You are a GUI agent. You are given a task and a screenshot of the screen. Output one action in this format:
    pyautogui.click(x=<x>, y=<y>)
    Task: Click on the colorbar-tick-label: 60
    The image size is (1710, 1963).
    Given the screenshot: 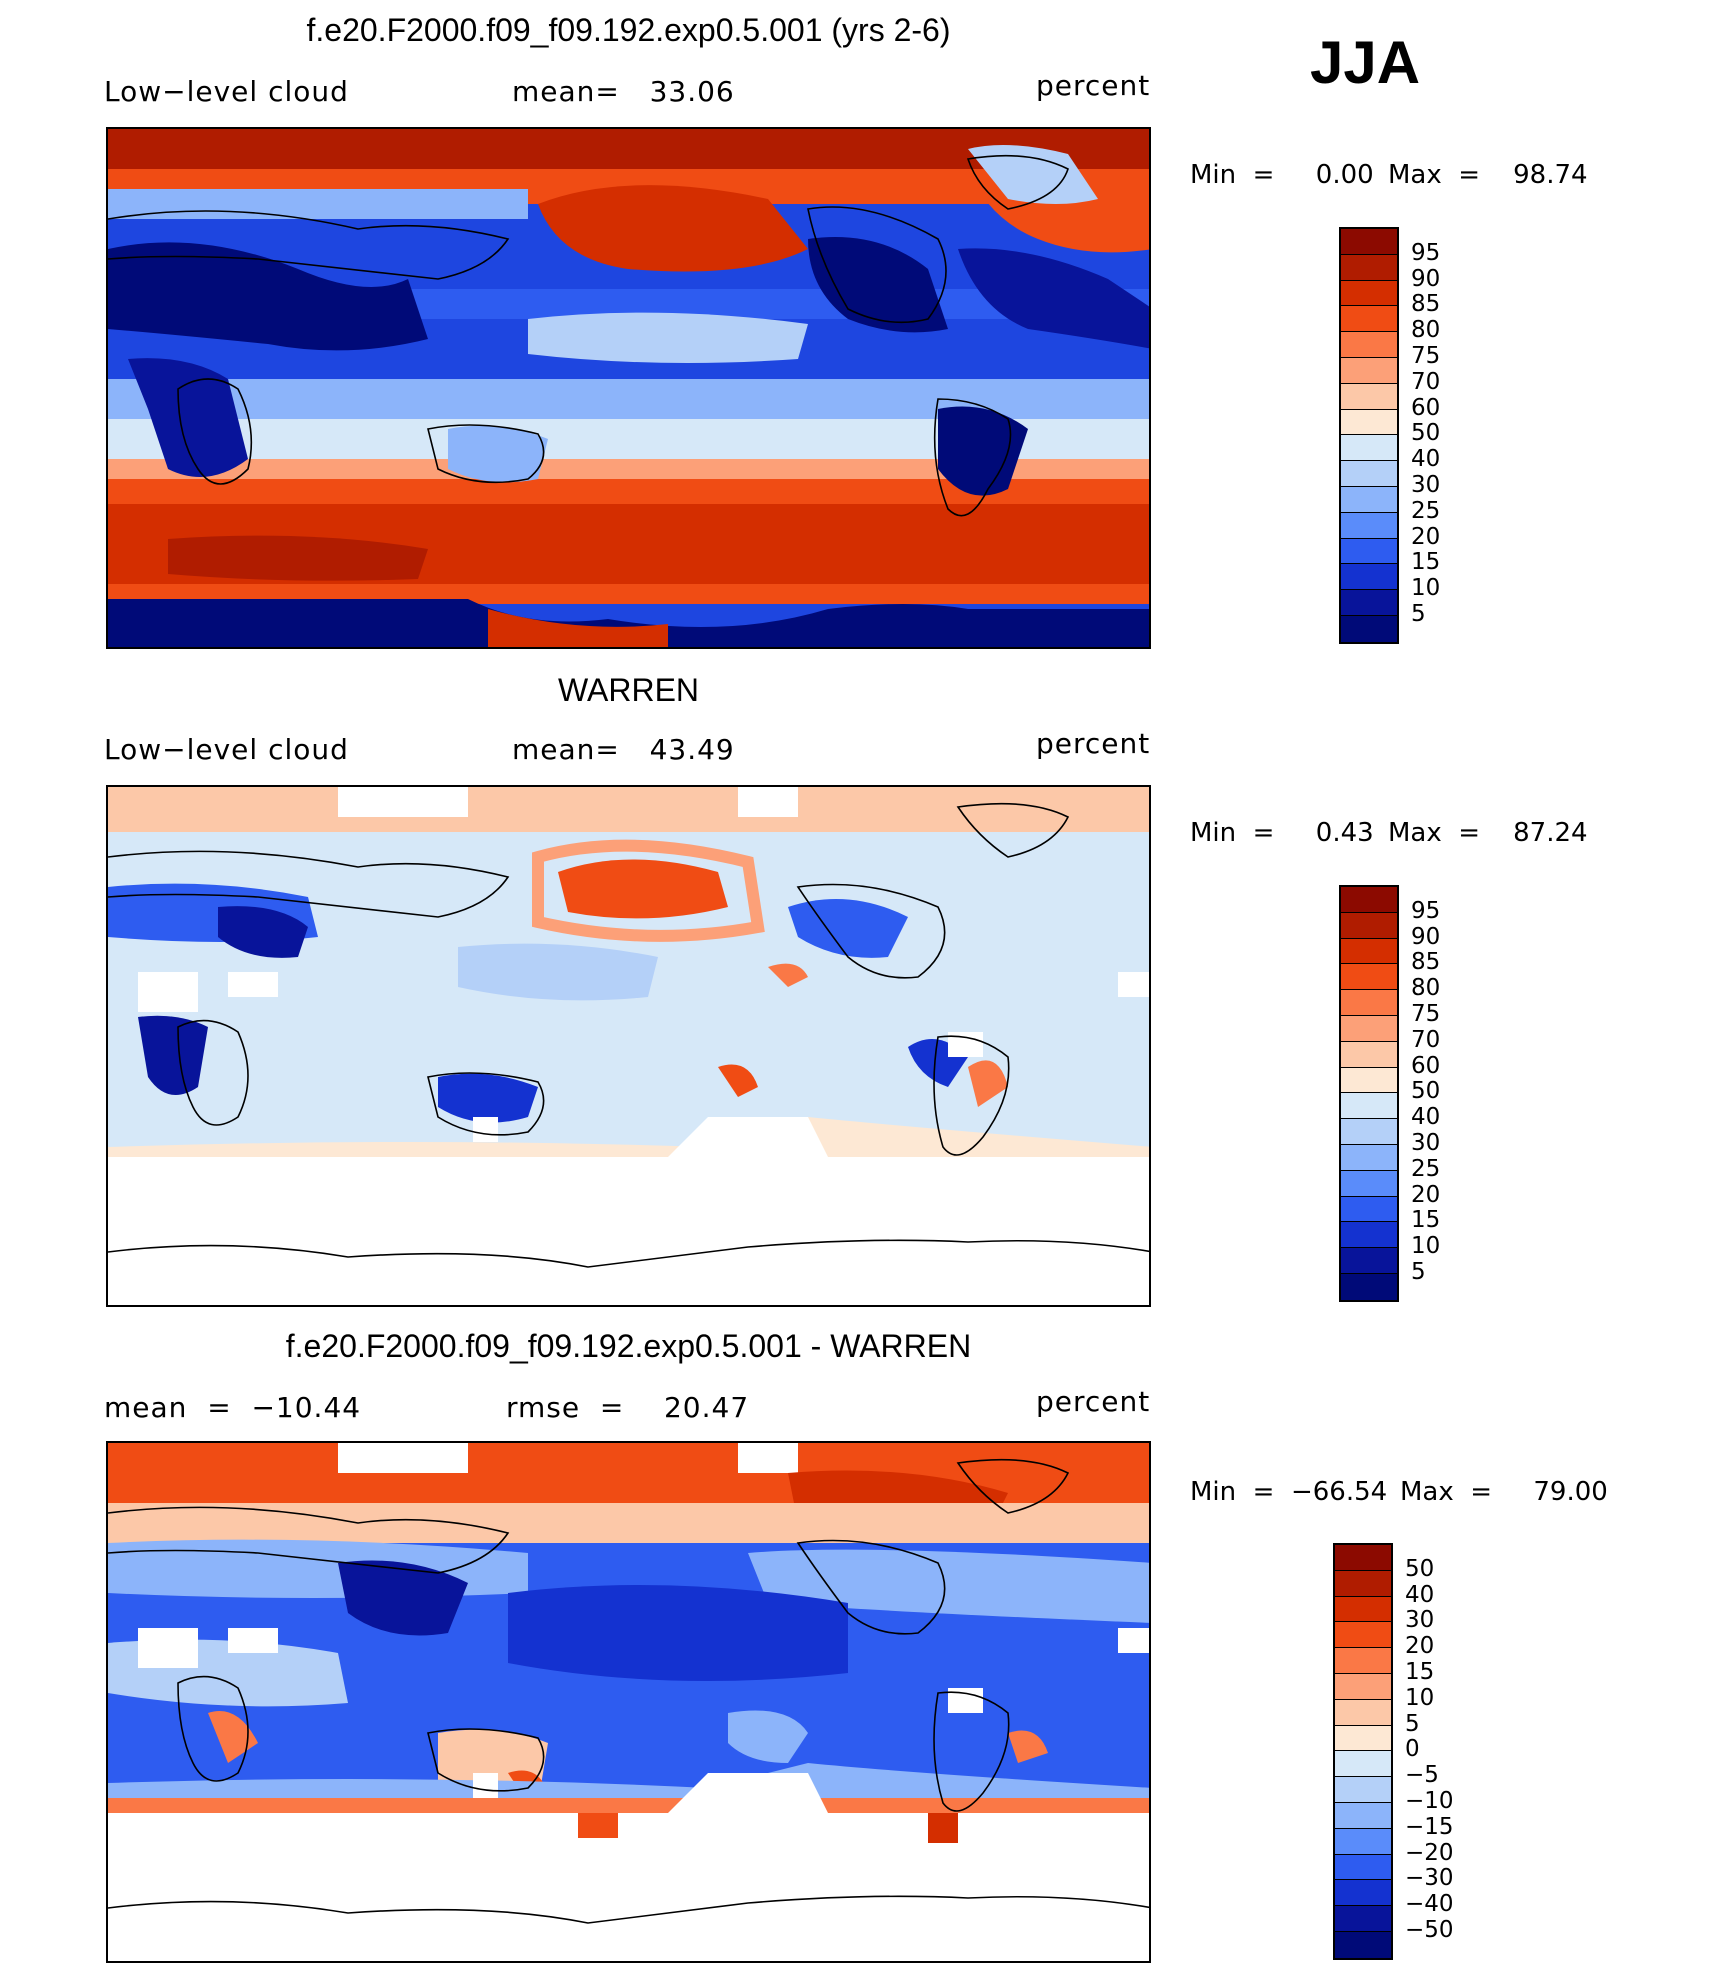 What is the action you would take?
    pyautogui.click(x=1426, y=1065)
    